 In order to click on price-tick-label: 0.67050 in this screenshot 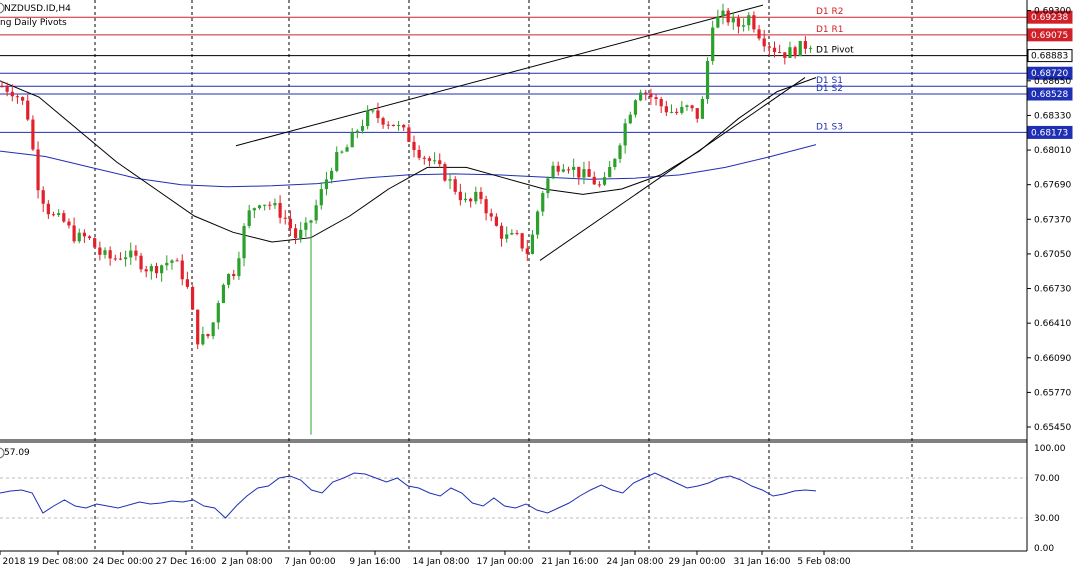, I will do `click(1052, 255)`.